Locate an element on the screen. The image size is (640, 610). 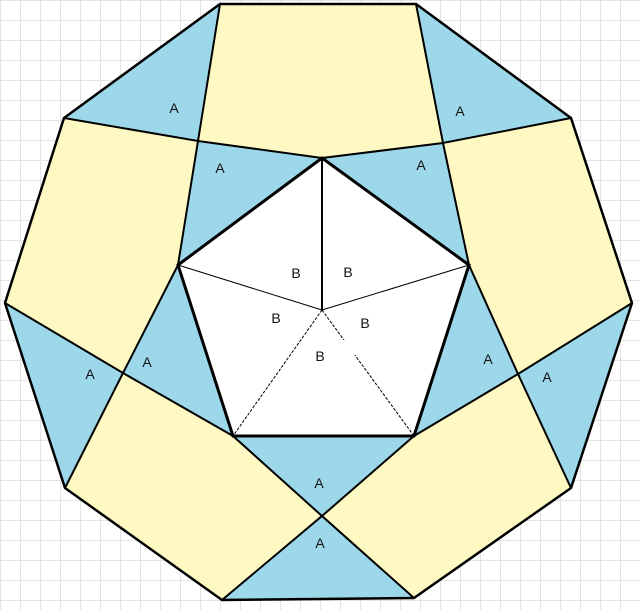
label-a-inner-left: A is located at coordinates (147, 362).